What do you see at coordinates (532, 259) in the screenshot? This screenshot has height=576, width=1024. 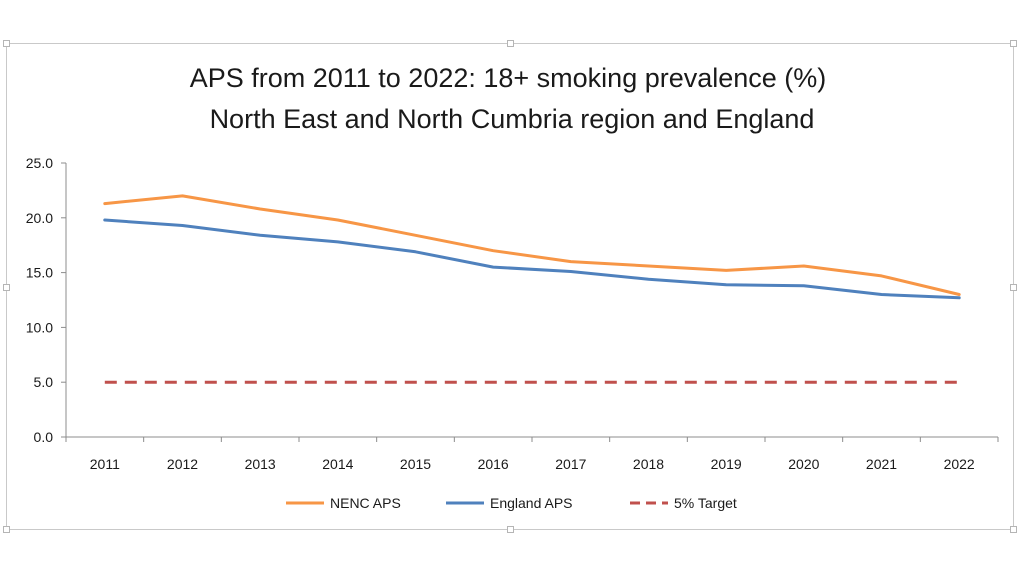 I see `series-line-england-aps` at bounding box center [532, 259].